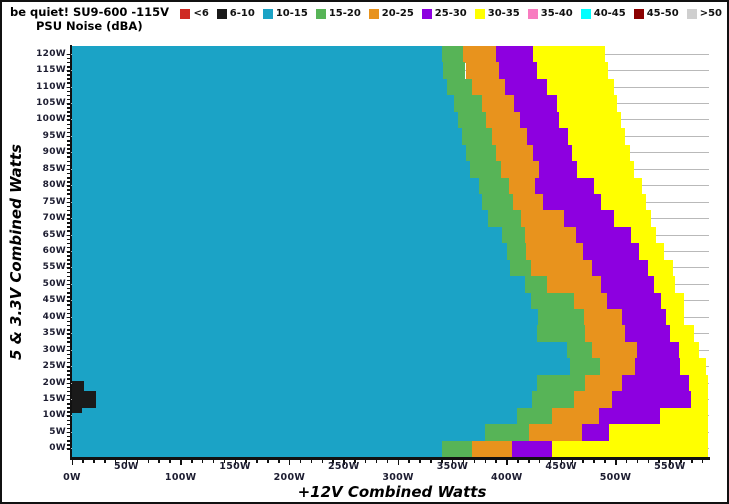 The height and width of the screenshot is (504, 729). What do you see at coordinates (285, 13) in the screenshot?
I see `legend-item: 10-15` at bounding box center [285, 13].